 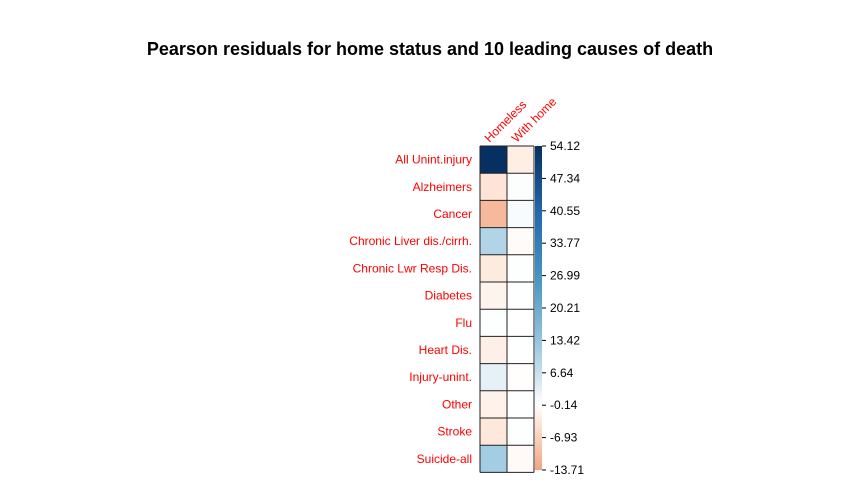 What do you see at coordinates (448, 296) in the screenshot?
I see `row-label: Diabetes` at bounding box center [448, 296].